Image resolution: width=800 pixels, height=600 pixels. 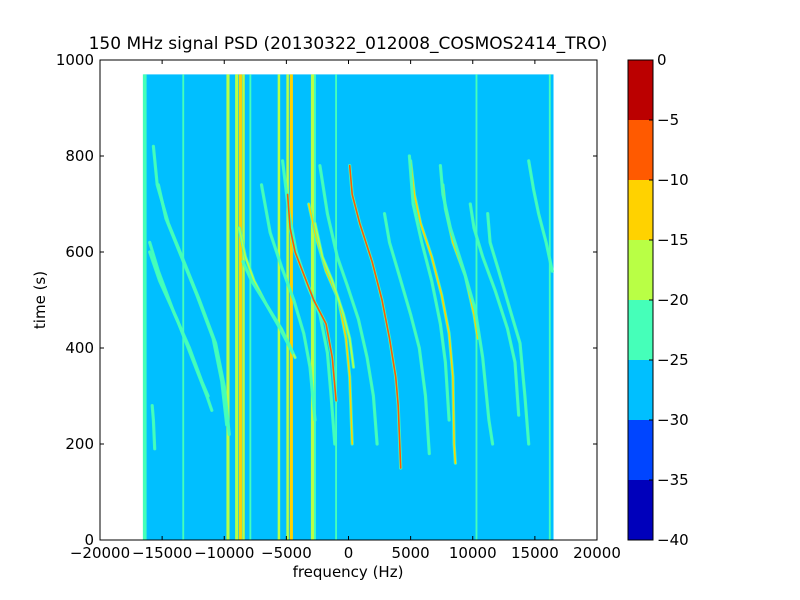 What do you see at coordinates (348, 572) in the screenshot?
I see `x-axis-label: frequency (Hz)` at bounding box center [348, 572].